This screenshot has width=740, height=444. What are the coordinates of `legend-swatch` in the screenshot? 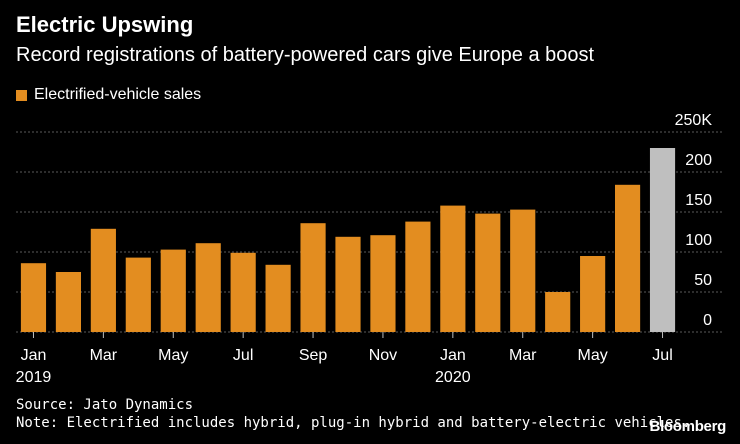 It's located at (21, 95).